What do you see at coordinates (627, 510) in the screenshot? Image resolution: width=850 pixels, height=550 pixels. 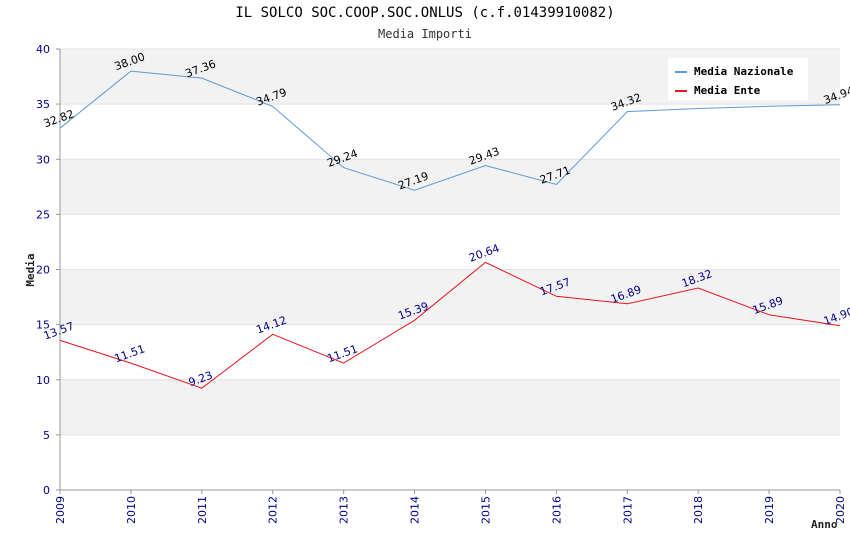 I see `x-tick-label: 2017` at bounding box center [627, 510].